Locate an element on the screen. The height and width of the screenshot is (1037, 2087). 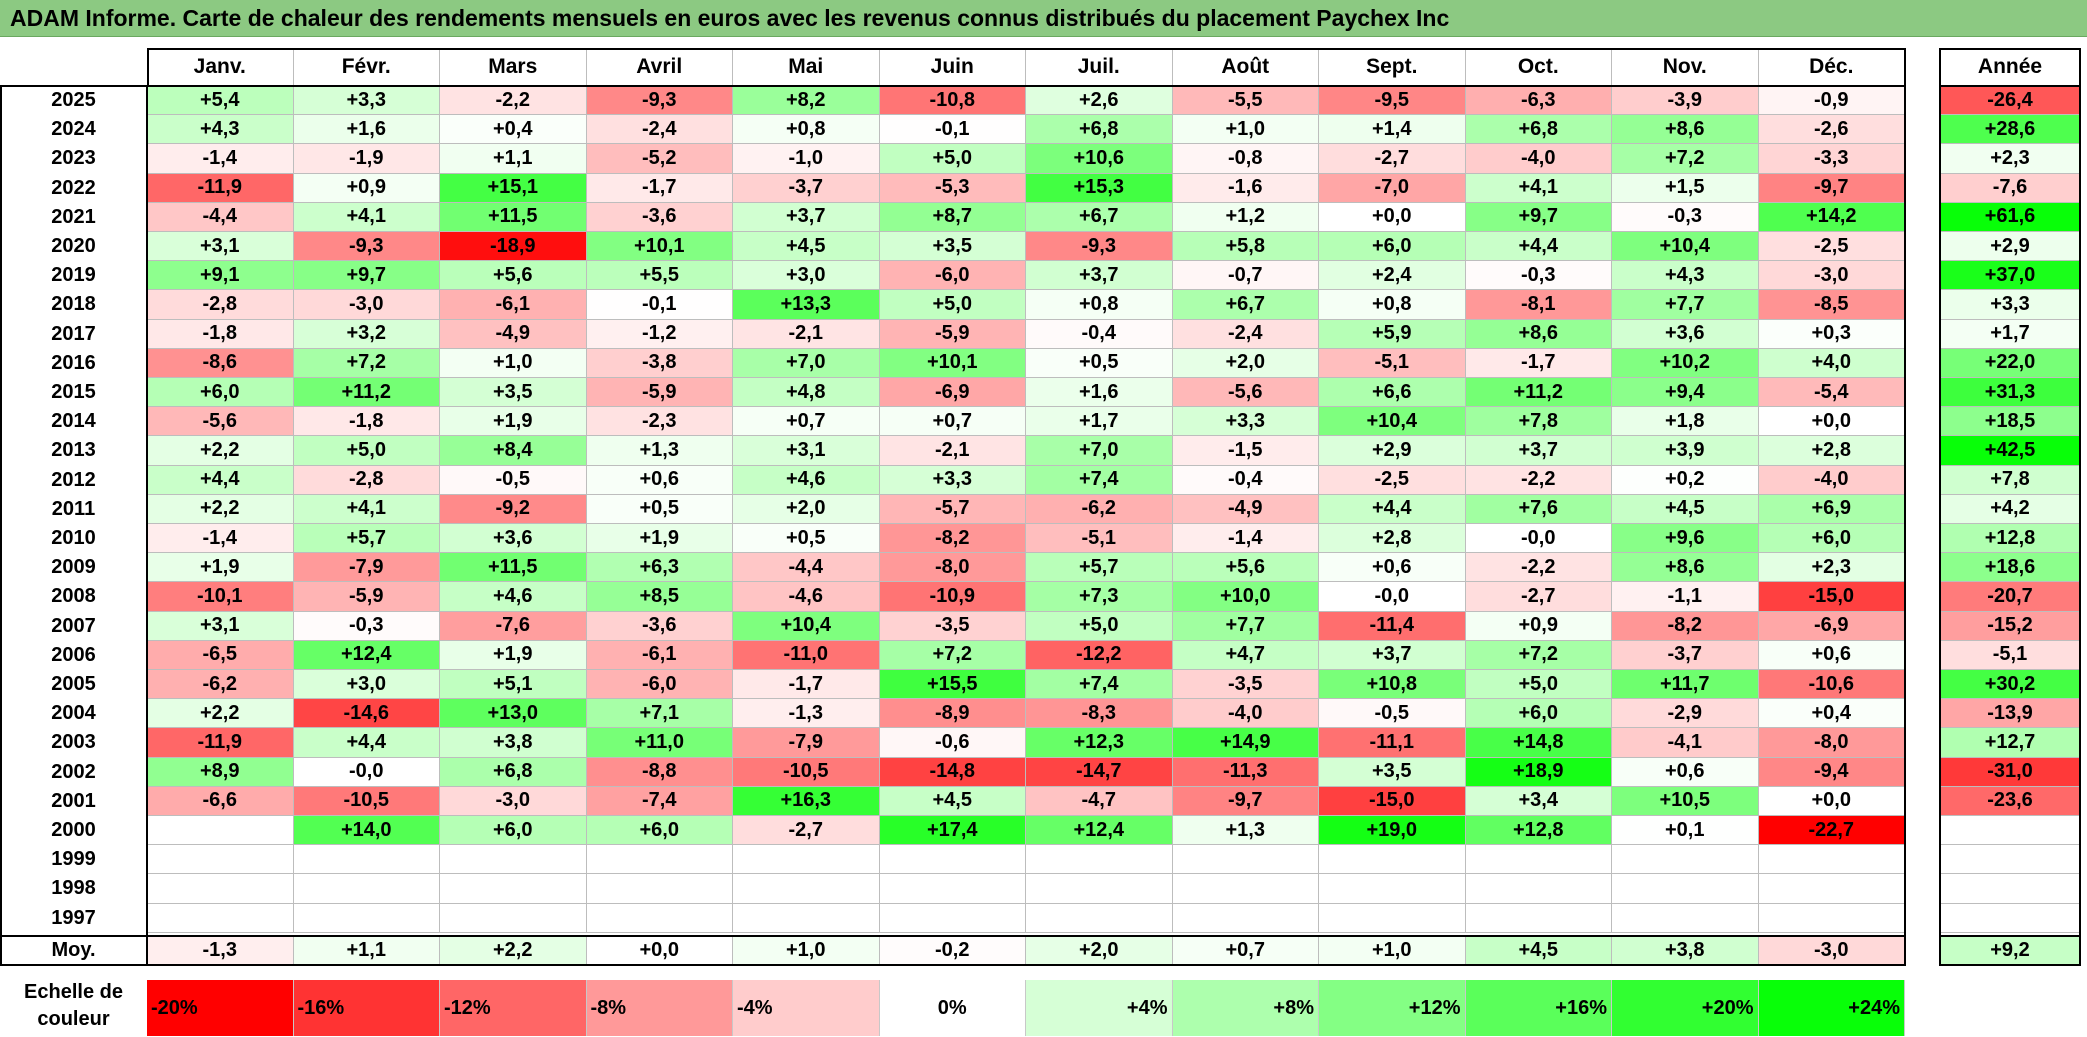
heatmap-cell: +14,8 is located at coordinates (1538, 743).